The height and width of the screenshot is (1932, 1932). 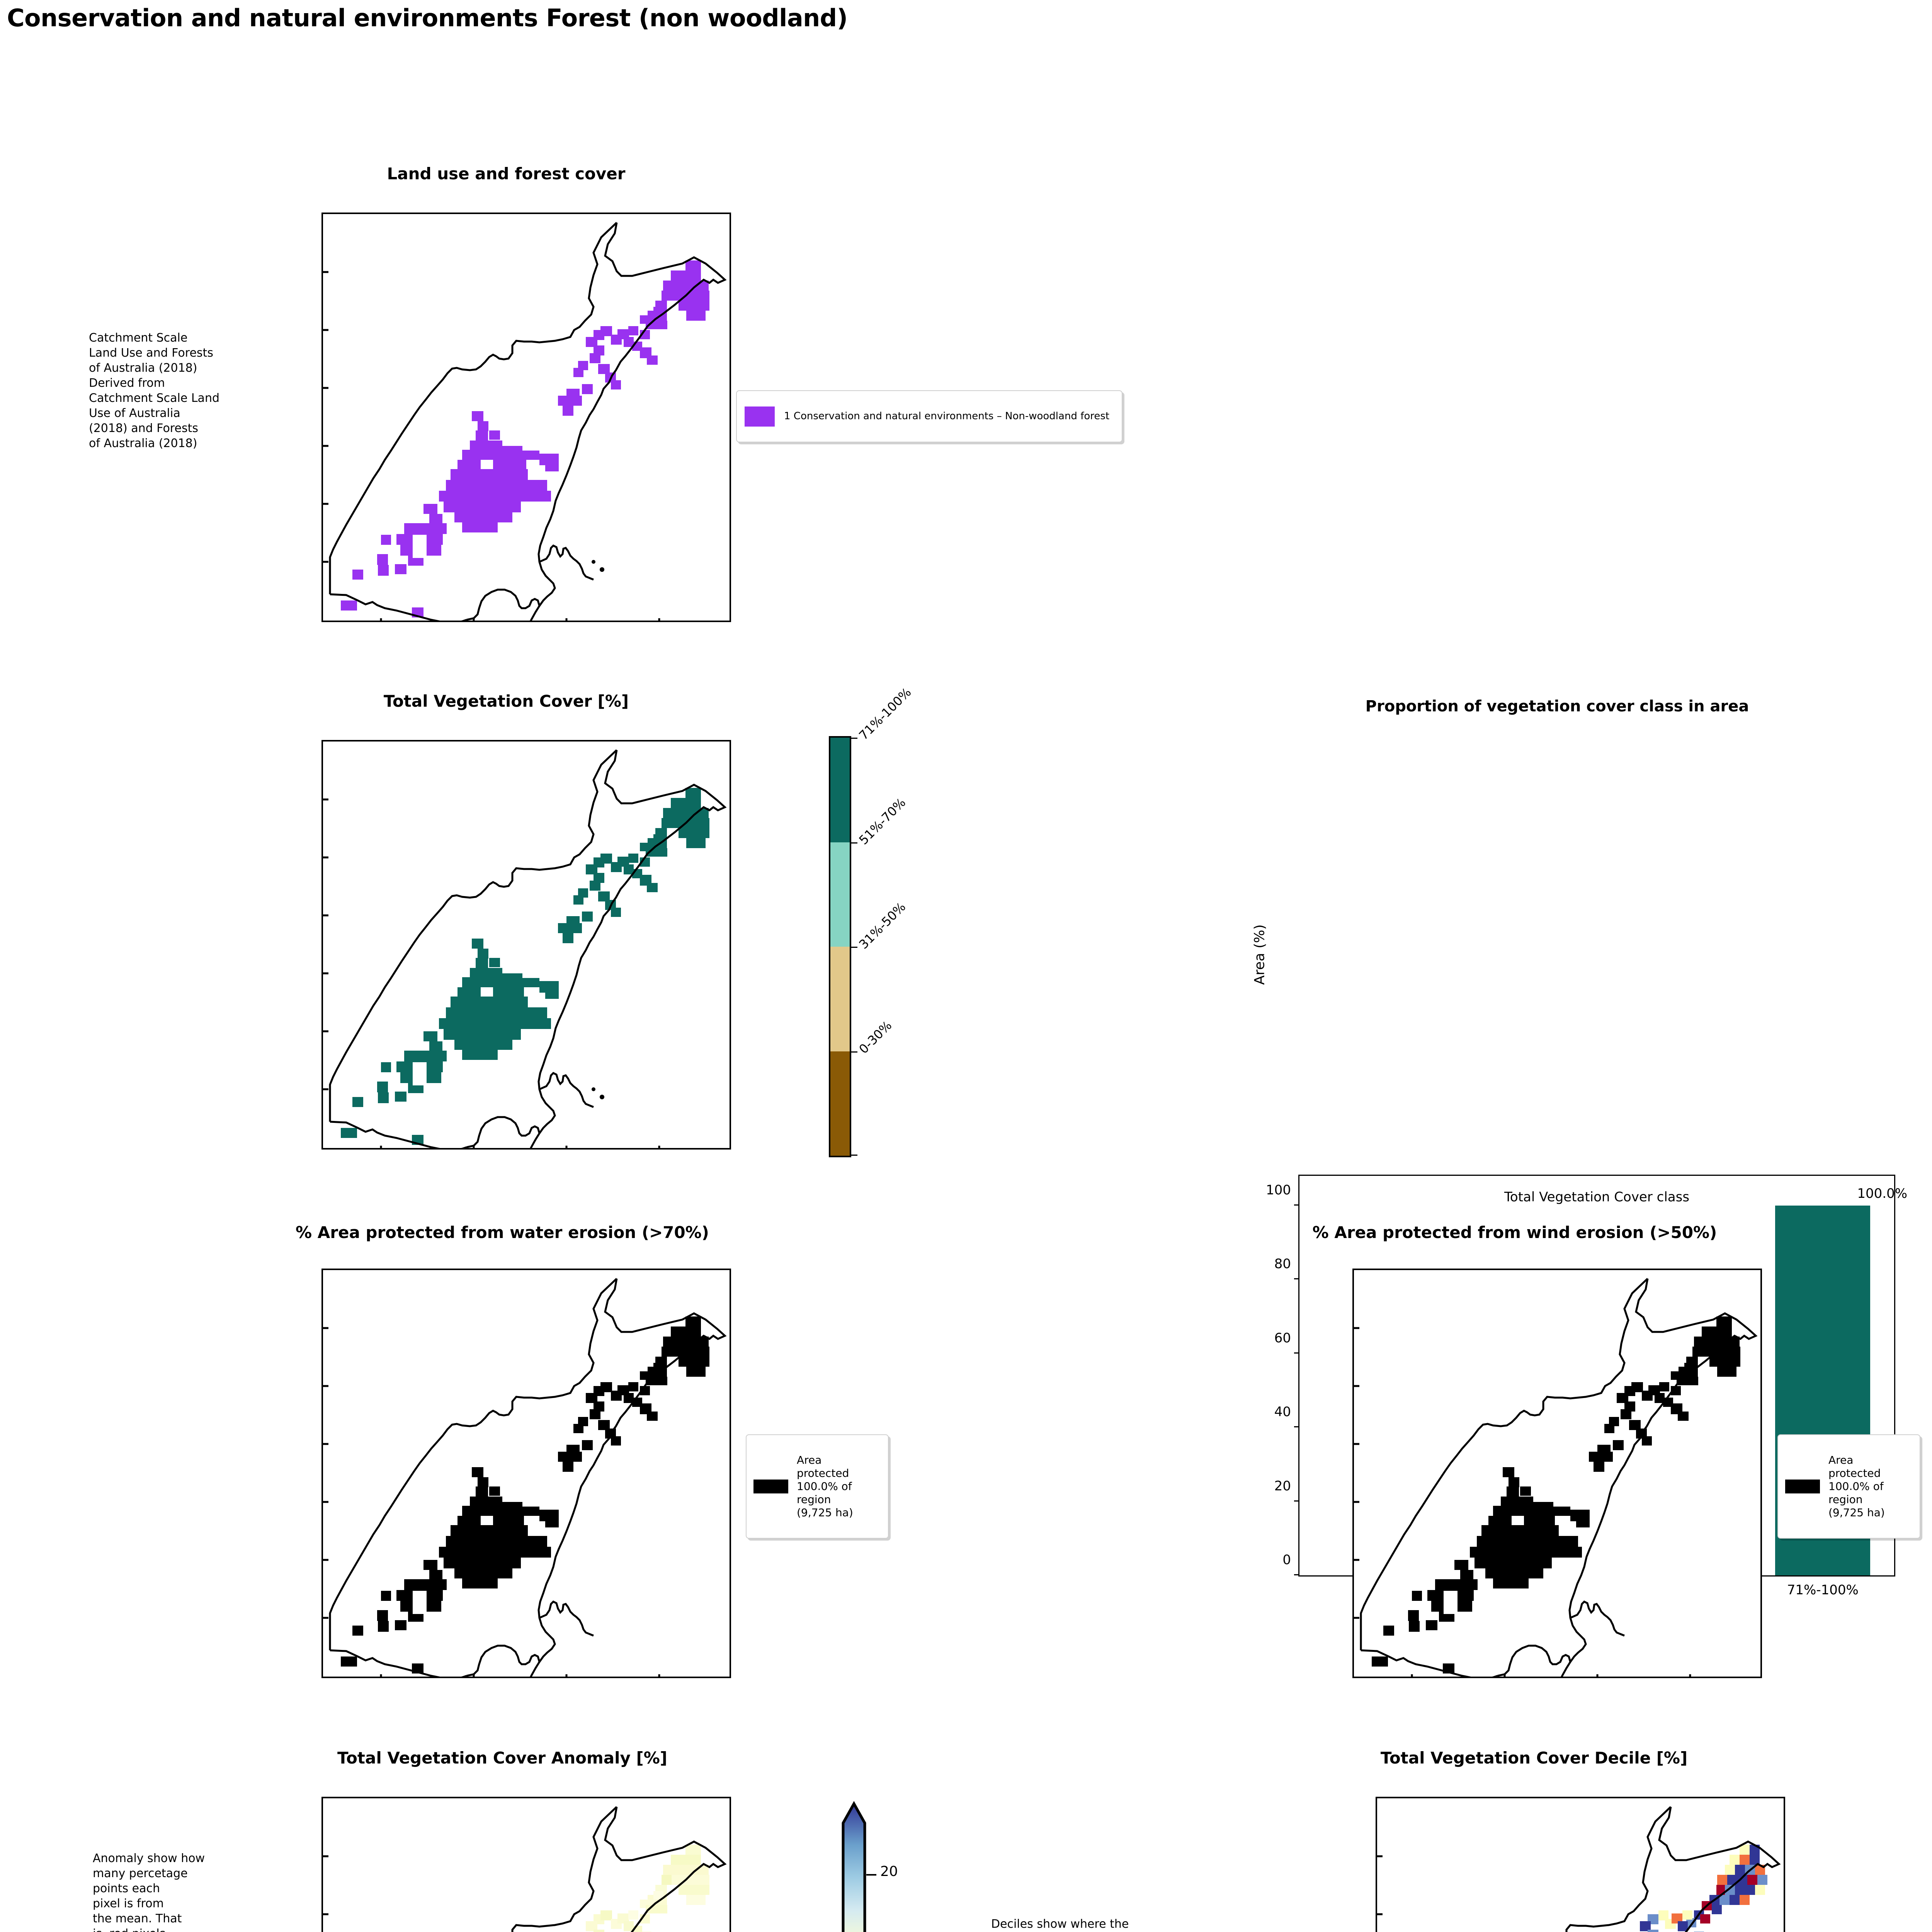 What do you see at coordinates (525, 949) in the screenshot?
I see `vegcover-map-graphic` at bounding box center [525, 949].